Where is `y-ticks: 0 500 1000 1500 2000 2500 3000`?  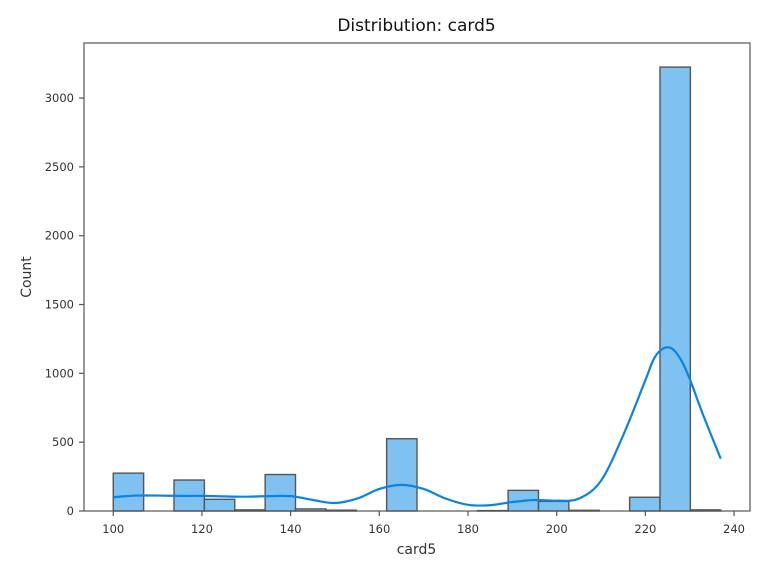 y-ticks: 0 500 1000 1500 2000 2500 3000 is located at coordinates (64, 304).